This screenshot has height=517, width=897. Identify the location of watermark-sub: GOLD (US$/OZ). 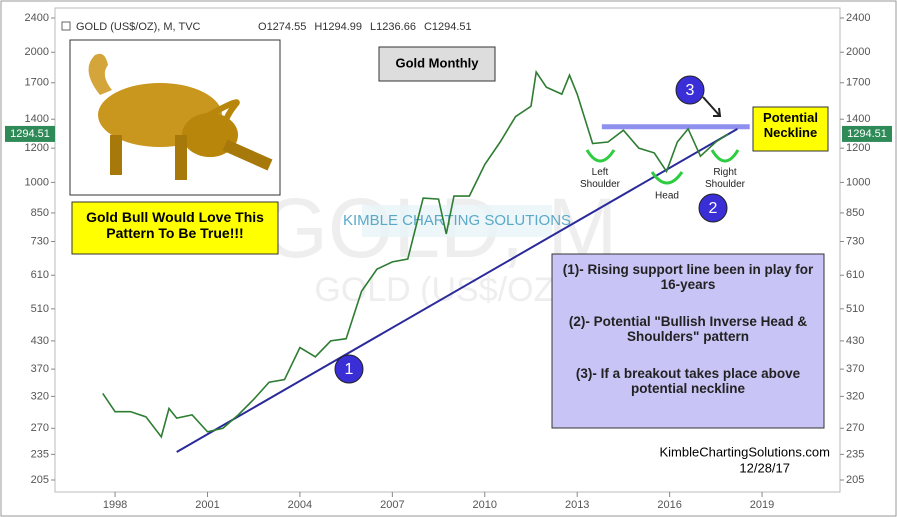
(439, 290).